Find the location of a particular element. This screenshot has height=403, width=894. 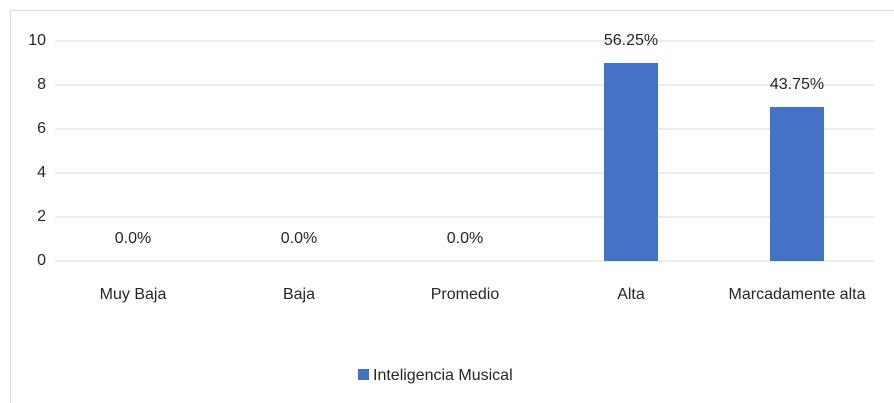

legend-swatch is located at coordinates (363, 374).